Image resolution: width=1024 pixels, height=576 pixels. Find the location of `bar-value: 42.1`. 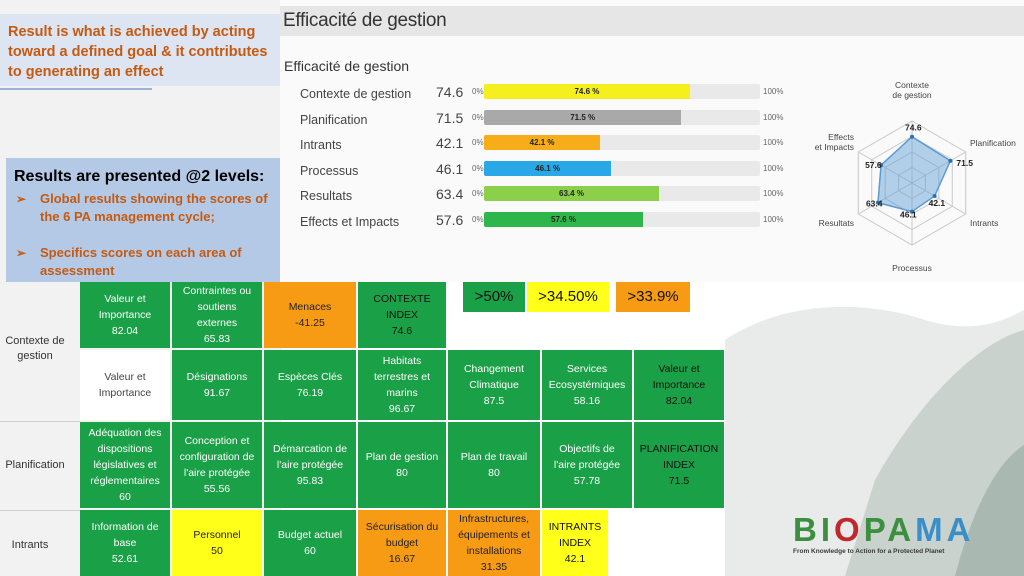

bar-value: 42.1 is located at coordinates (450, 143).